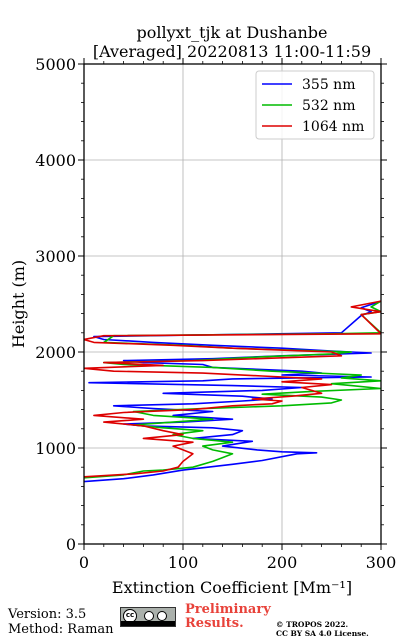 The image size is (400, 640). I want to click on x-tick-label: 200, so click(282, 562).